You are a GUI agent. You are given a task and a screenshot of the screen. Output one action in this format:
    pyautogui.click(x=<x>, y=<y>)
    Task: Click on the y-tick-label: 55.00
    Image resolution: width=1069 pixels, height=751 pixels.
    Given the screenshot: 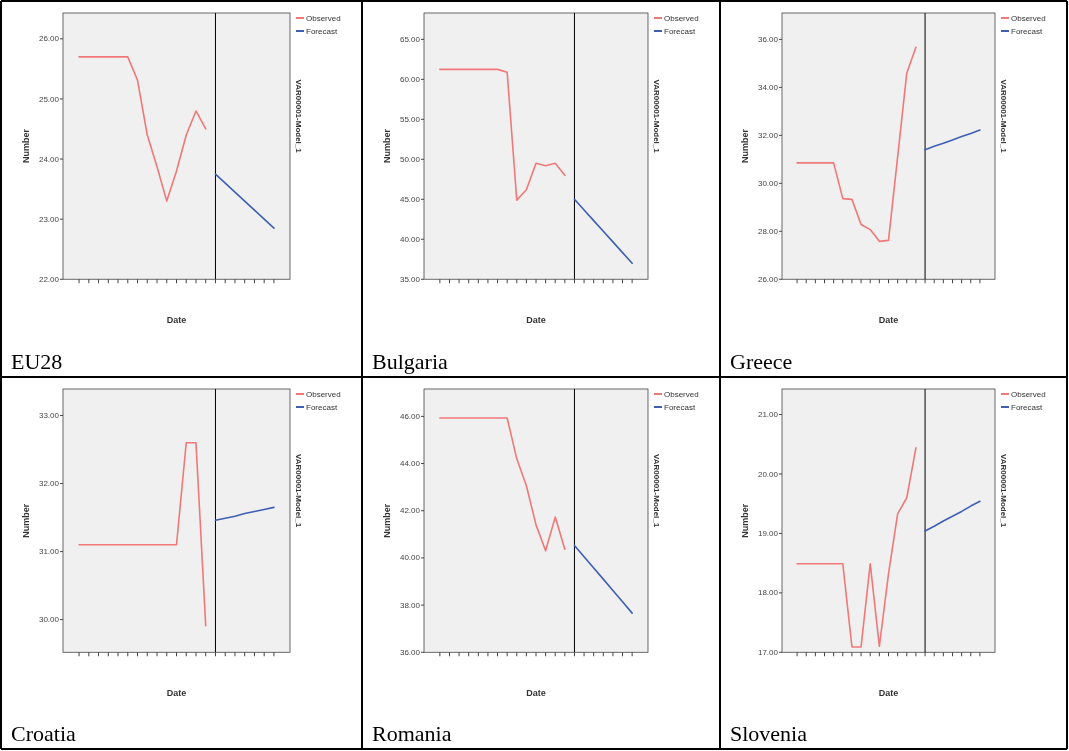 What is the action you would take?
    pyautogui.click(x=410, y=119)
    